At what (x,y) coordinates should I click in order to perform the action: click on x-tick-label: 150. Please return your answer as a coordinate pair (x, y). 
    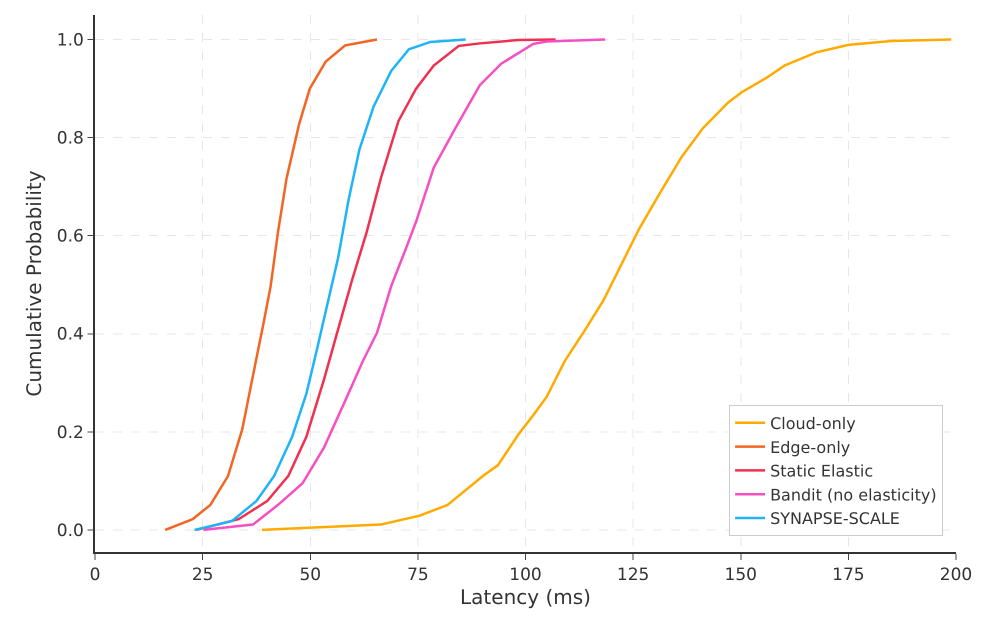
    Looking at the image, I should click on (740, 575).